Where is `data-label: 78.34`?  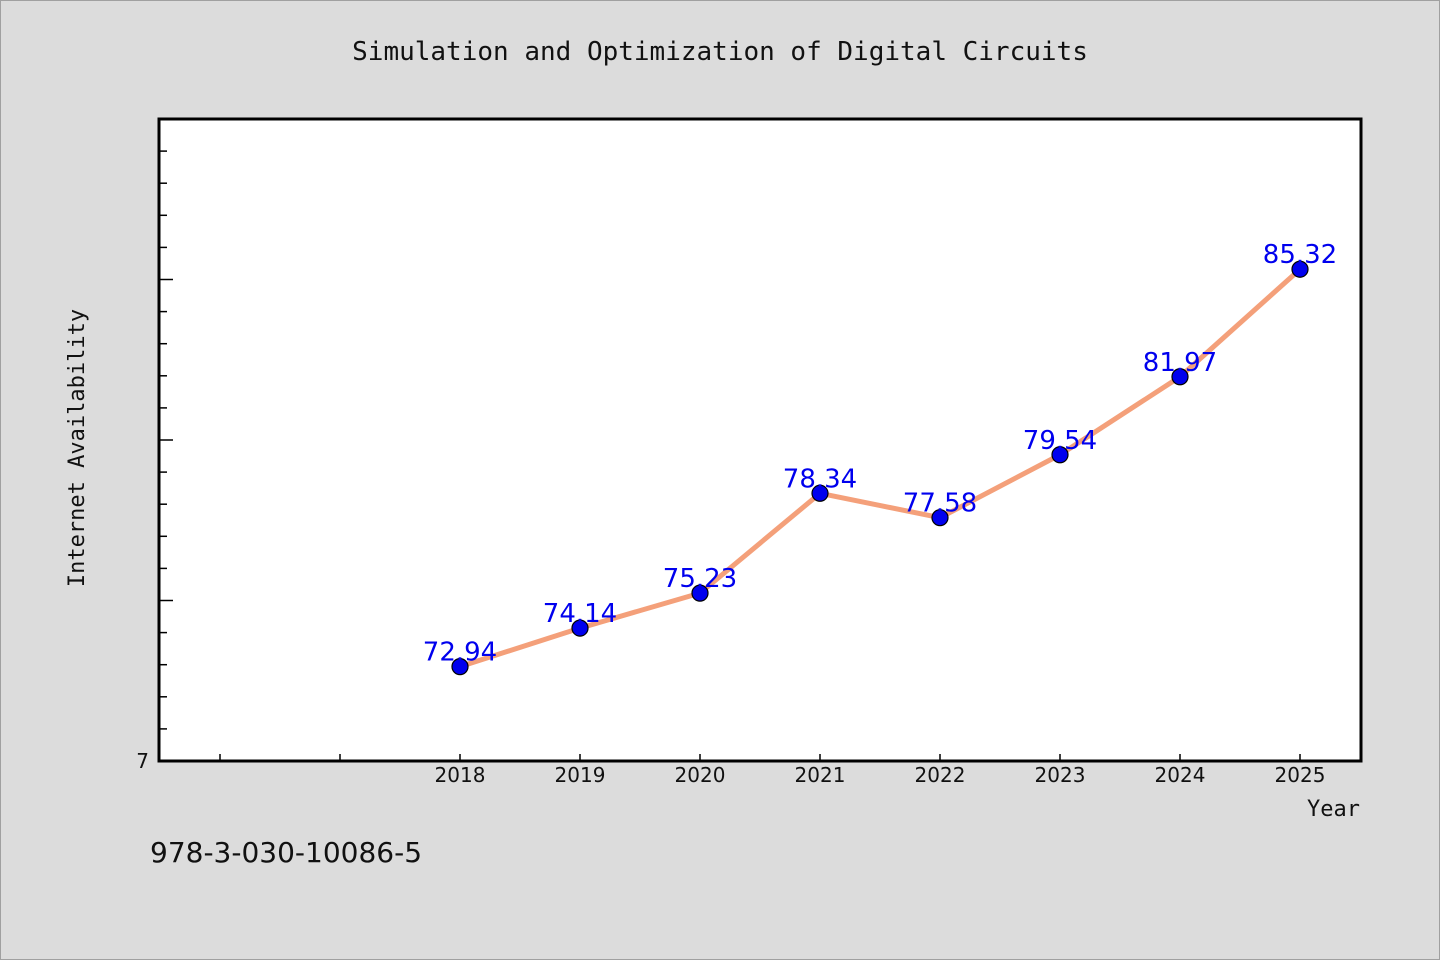
data-label: 78.34 is located at coordinates (820, 479).